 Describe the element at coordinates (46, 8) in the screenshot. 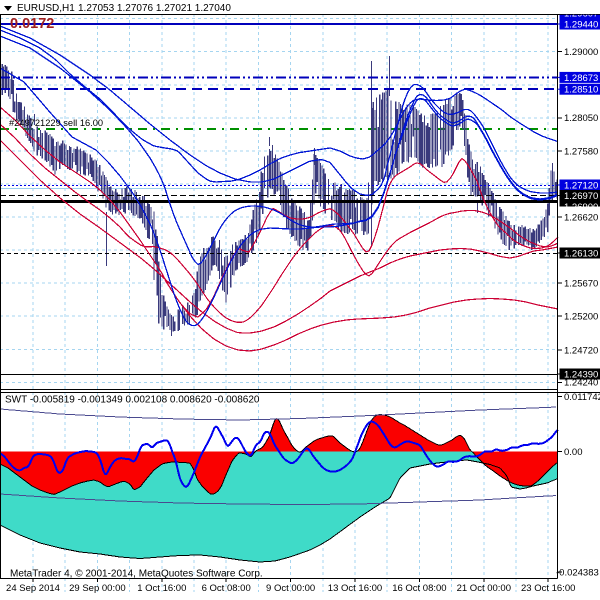

I see `svg-text: EURUSD,H1` at that location.